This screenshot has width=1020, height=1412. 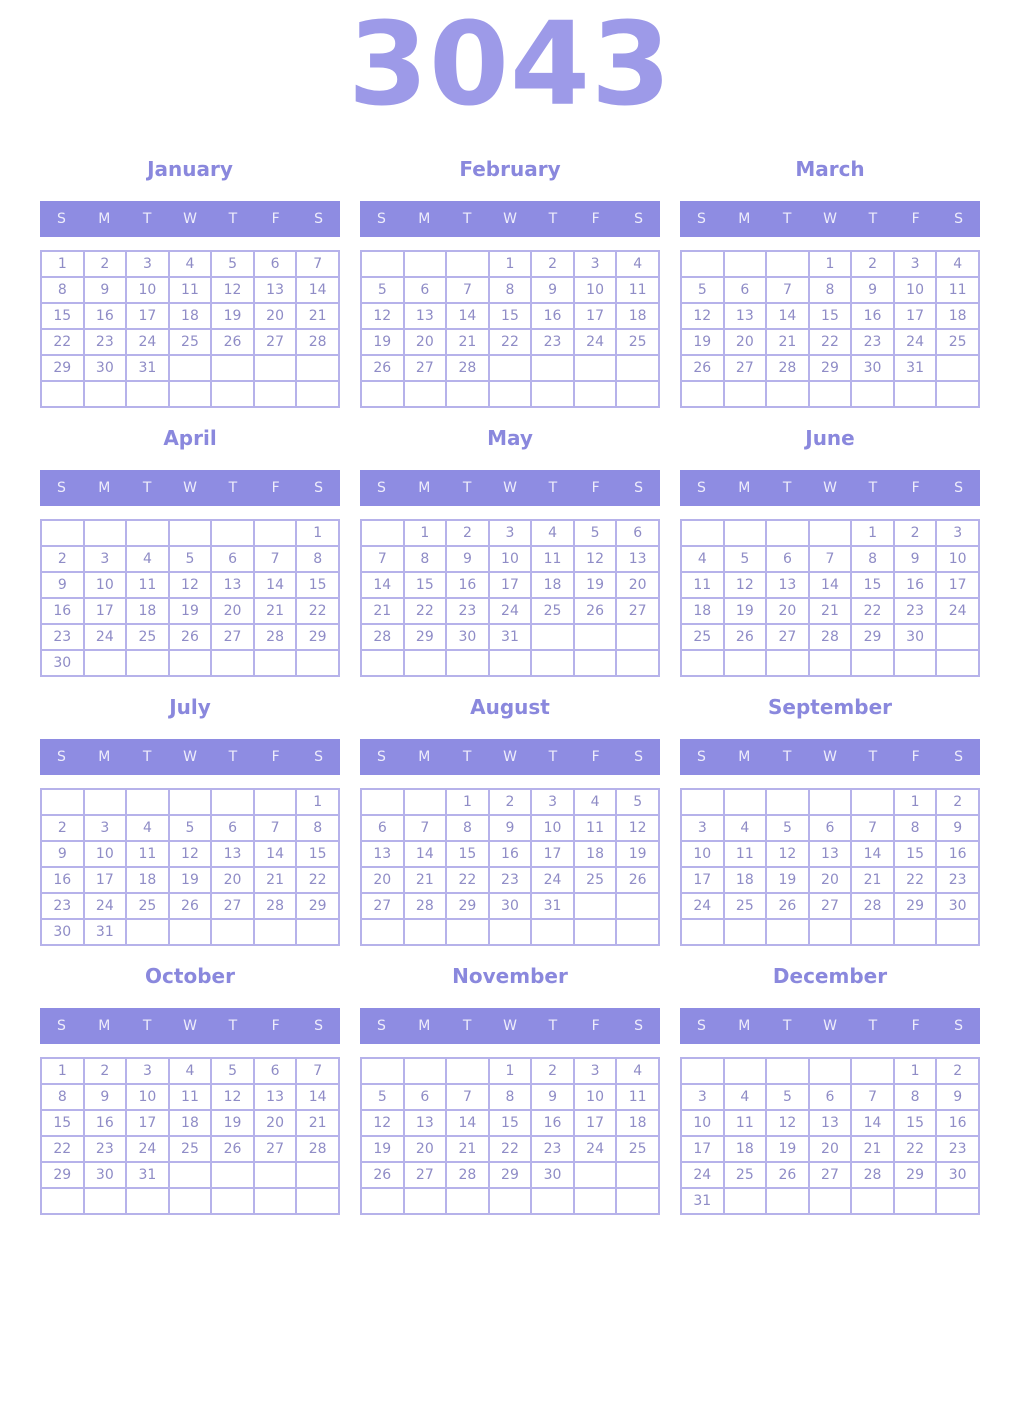 I want to click on weekday-header: W, so click(x=830, y=219).